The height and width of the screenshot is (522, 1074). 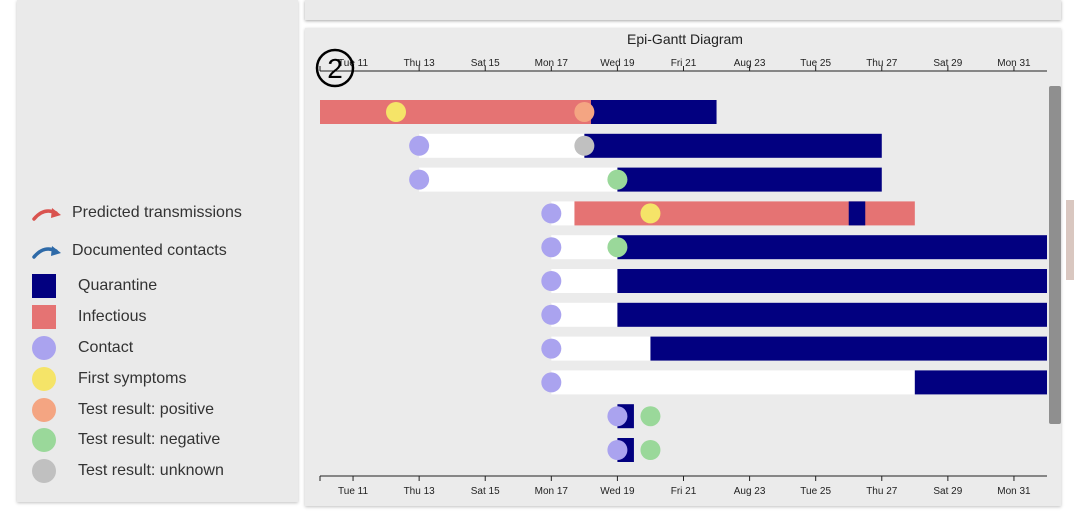 What do you see at coordinates (118, 285) in the screenshot?
I see `legend-label: Quarantine` at bounding box center [118, 285].